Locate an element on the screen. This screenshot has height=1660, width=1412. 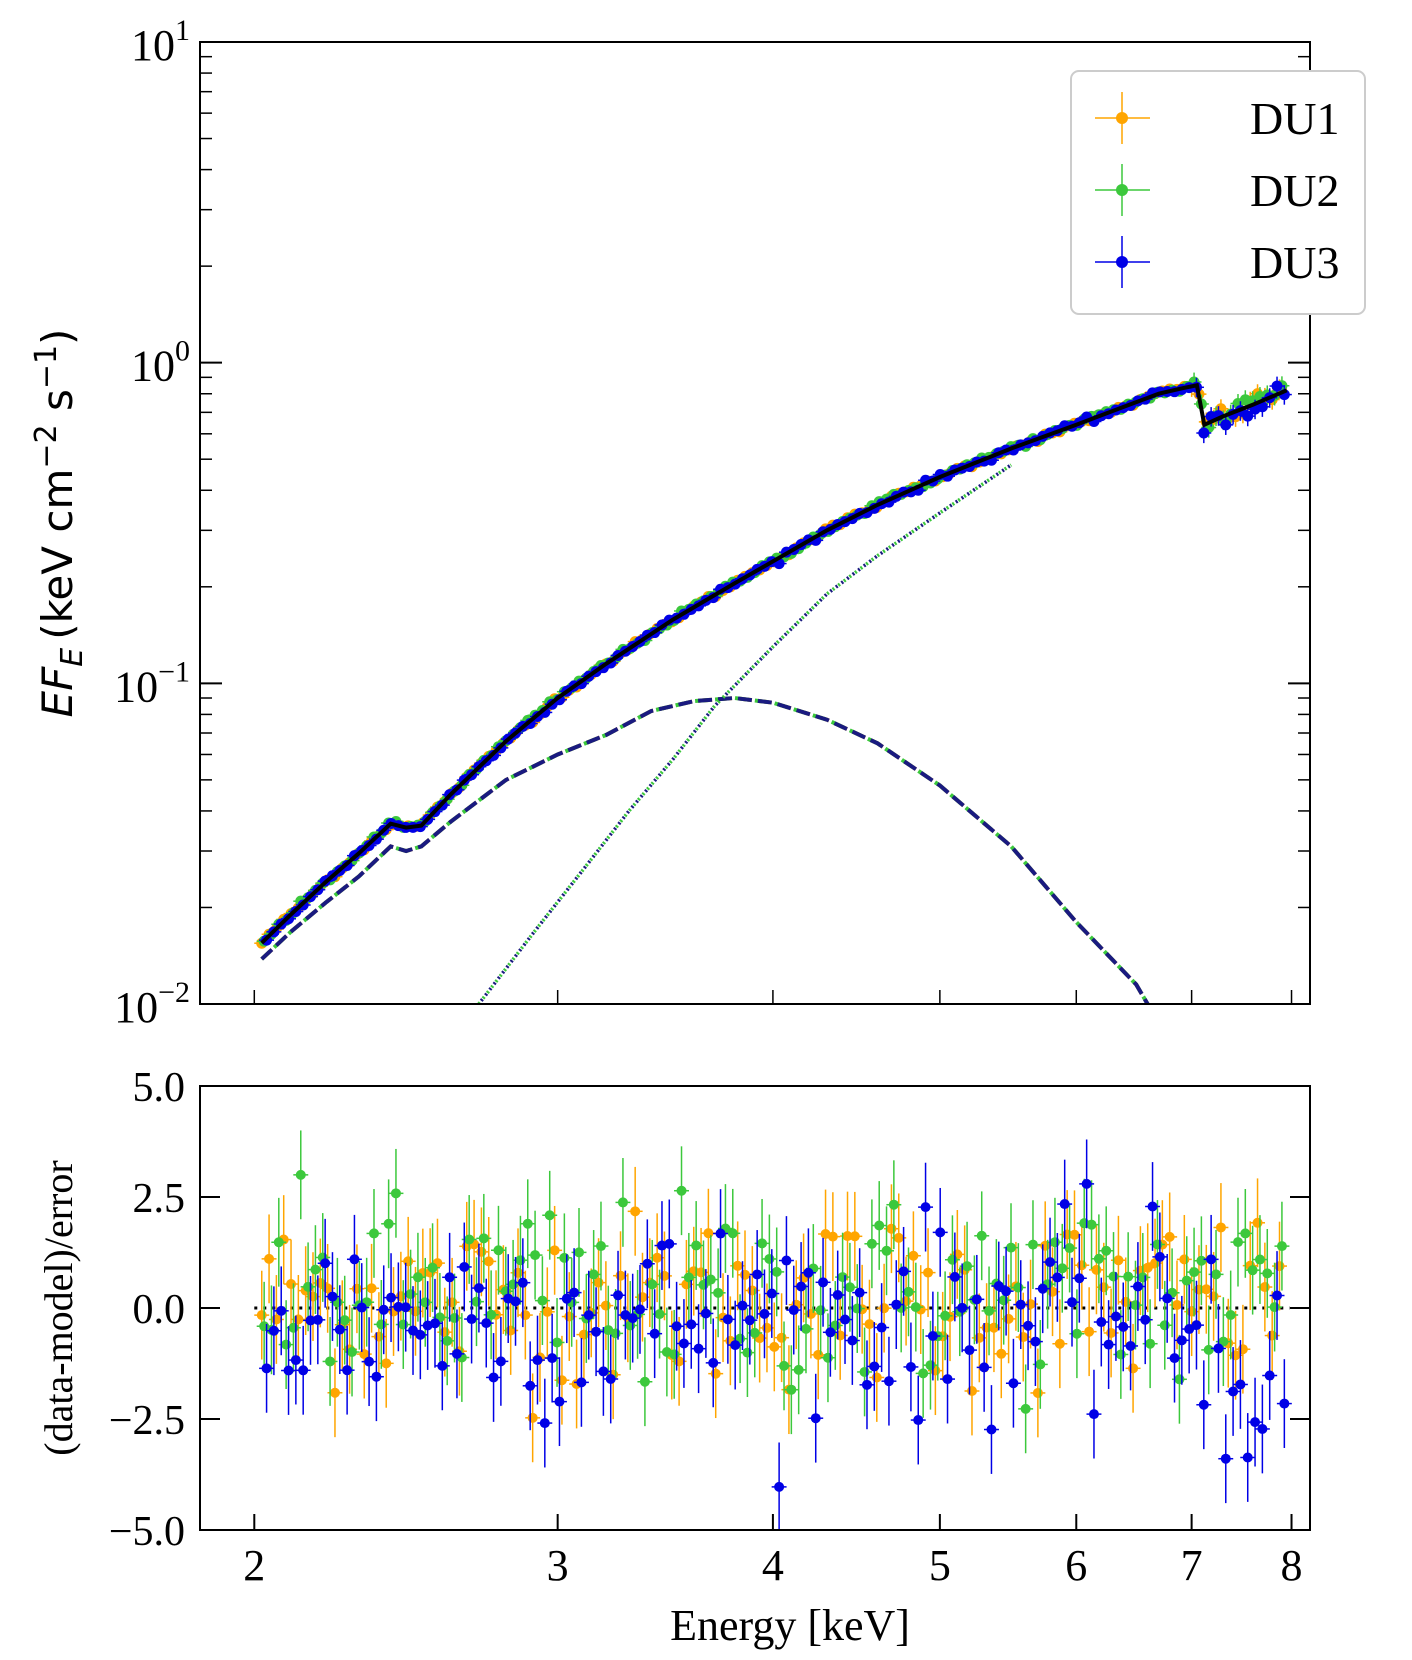
x-tick-label: 5 is located at coordinates (940, 1565).